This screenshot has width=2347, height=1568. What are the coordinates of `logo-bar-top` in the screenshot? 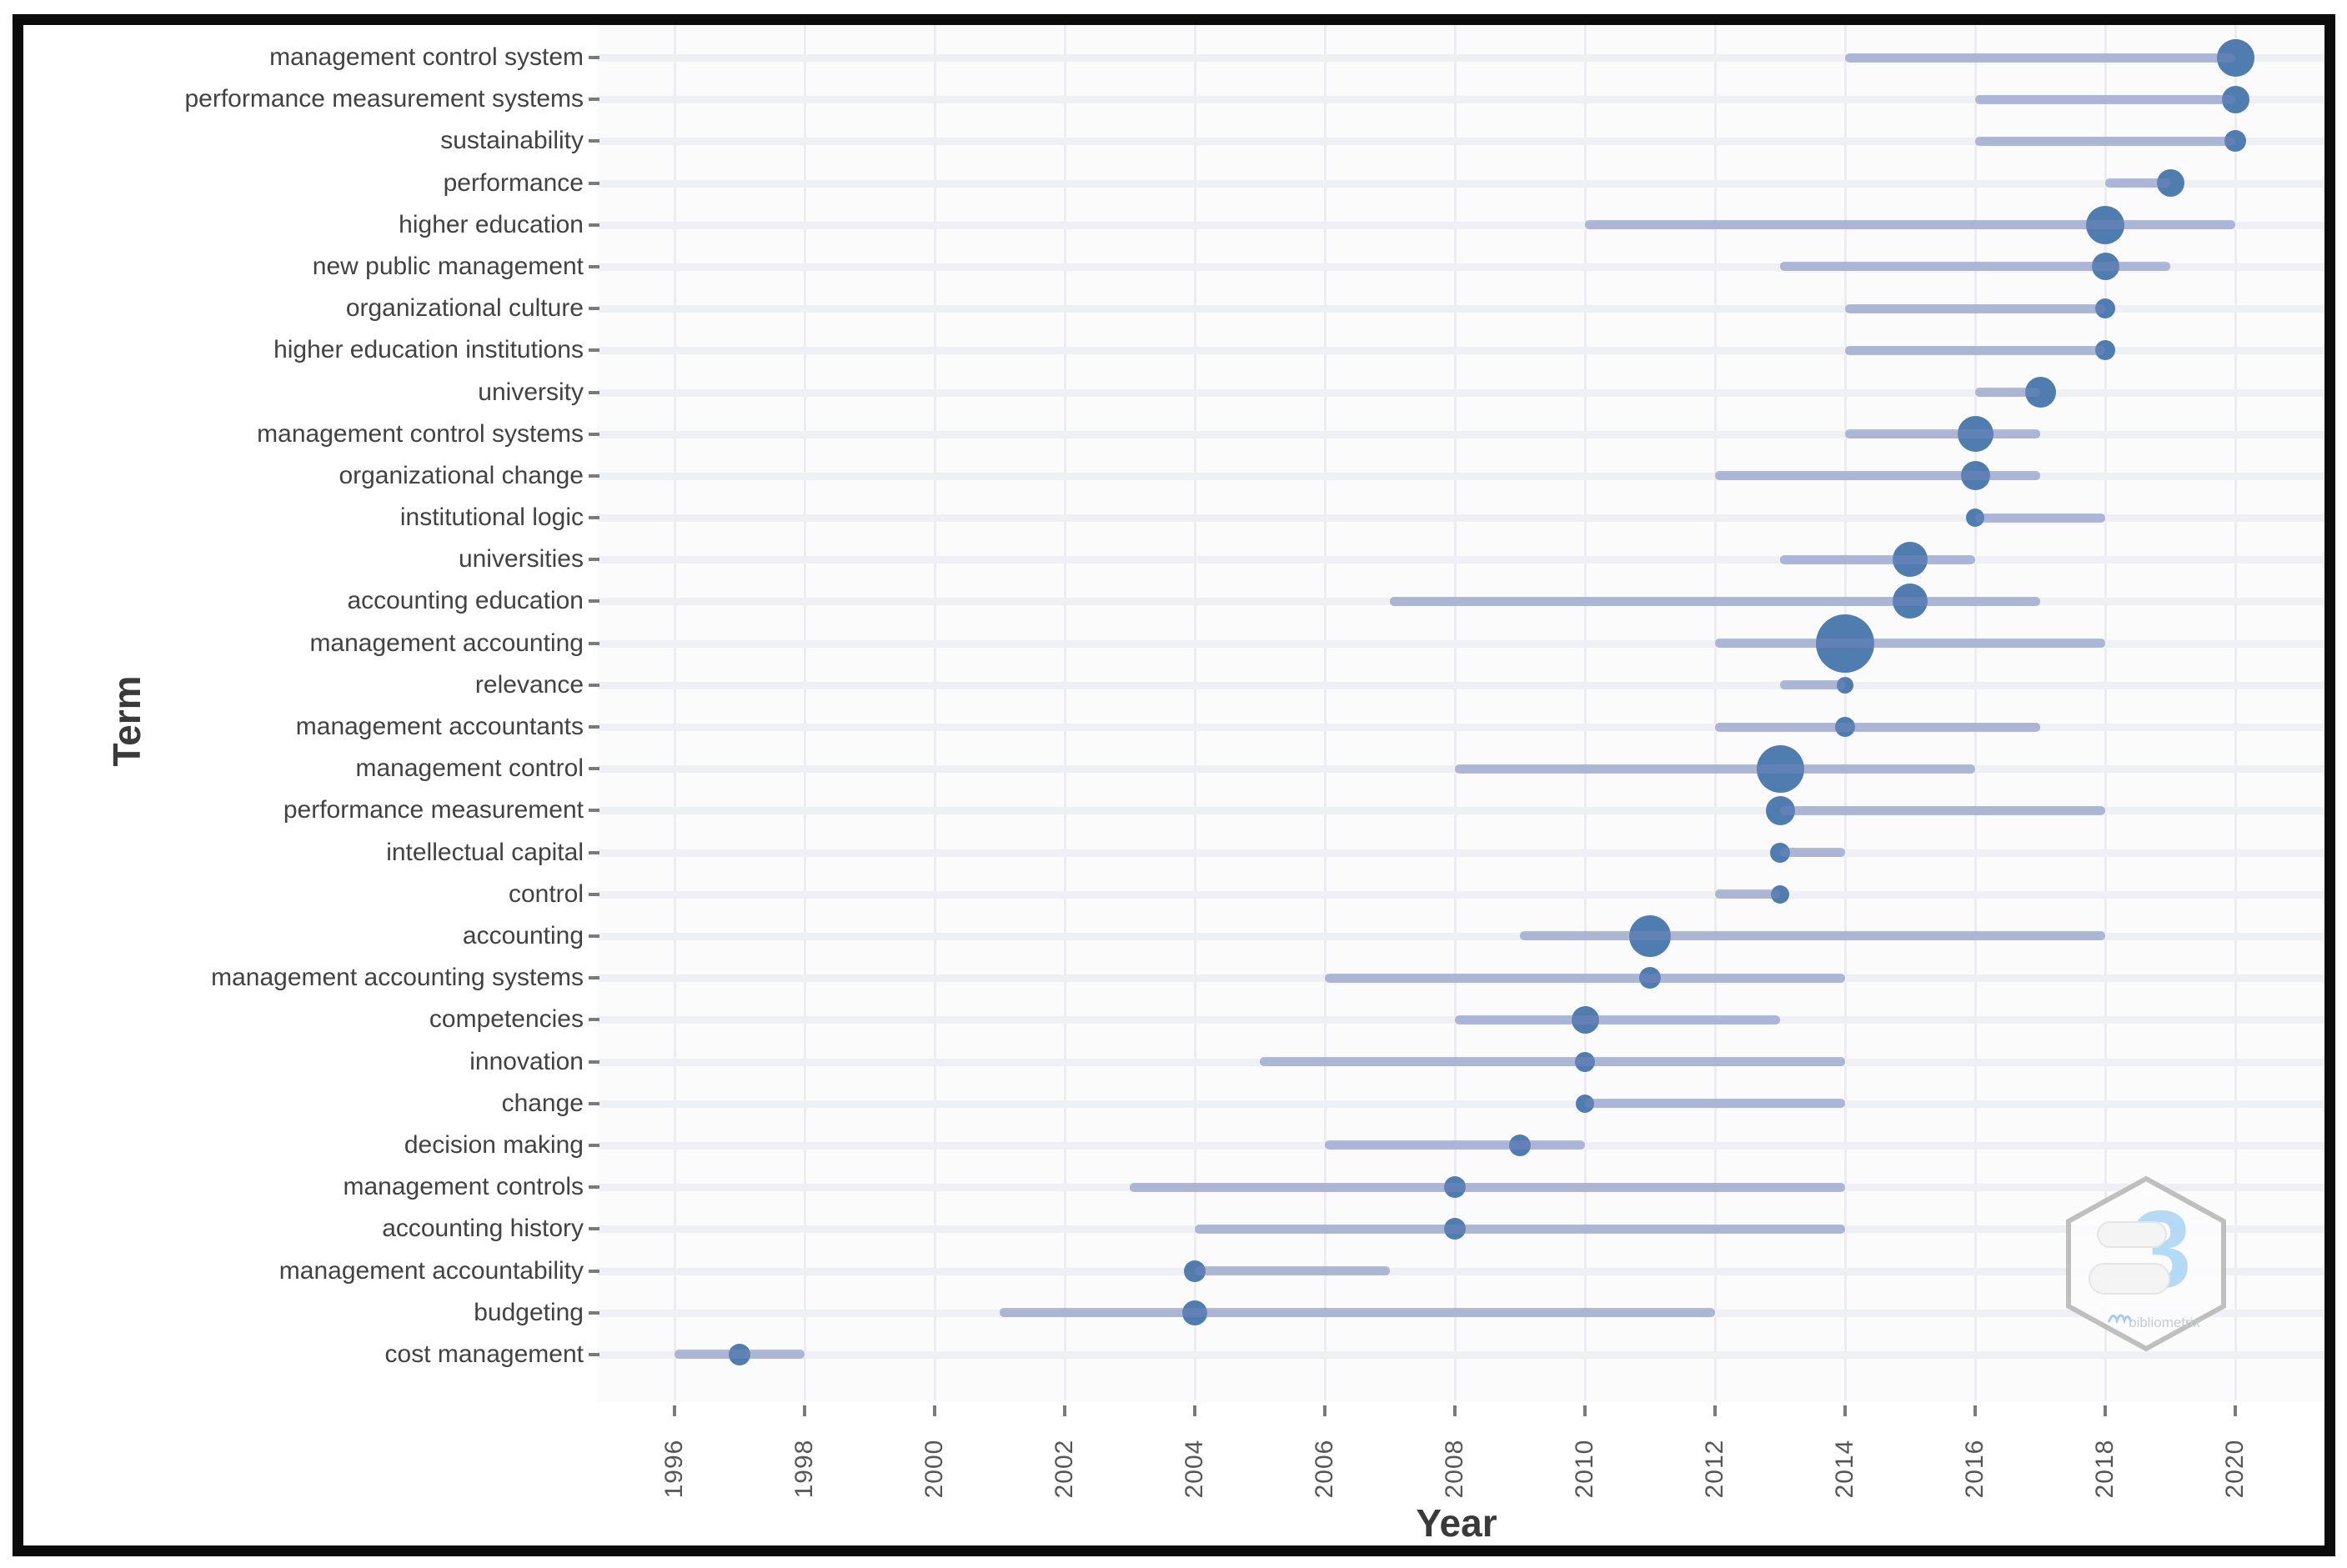 It's located at (2132, 1234).